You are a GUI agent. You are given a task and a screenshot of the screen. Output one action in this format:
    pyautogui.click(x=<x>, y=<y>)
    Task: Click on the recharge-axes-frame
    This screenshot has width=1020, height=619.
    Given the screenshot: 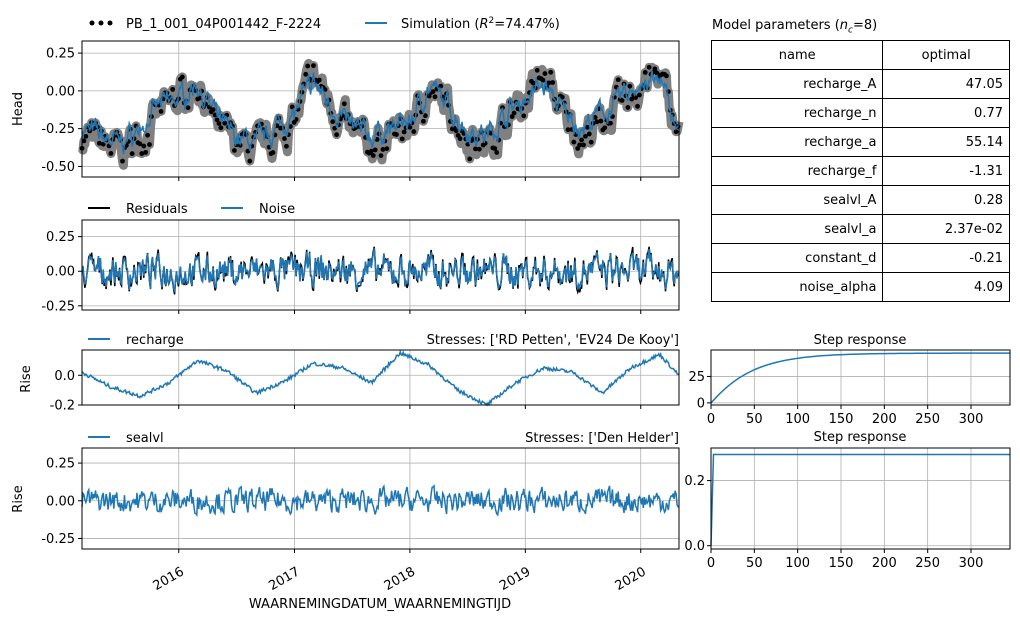 What is the action you would take?
    pyautogui.click(x=380, y=377)
    